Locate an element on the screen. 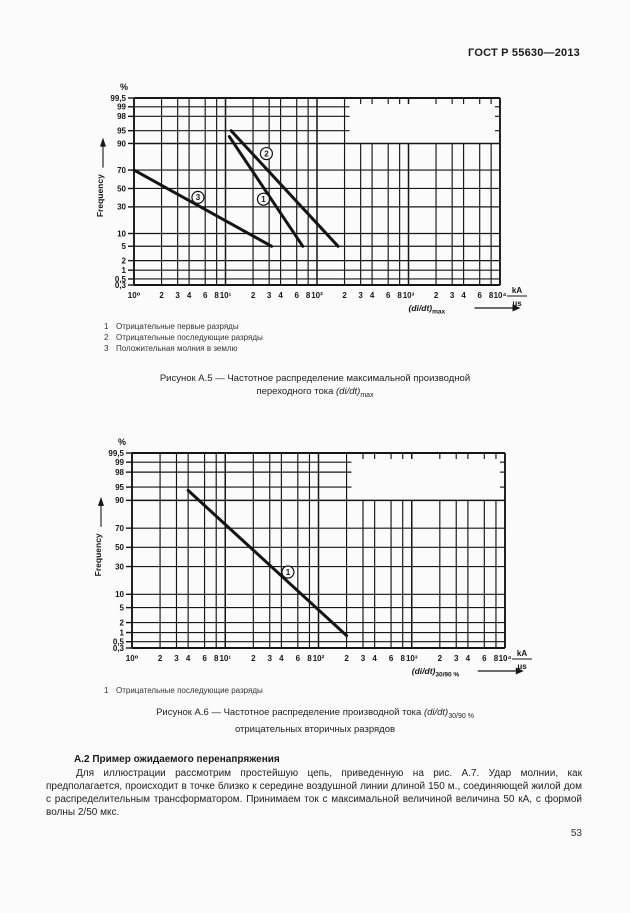  data-series: 1 2 3 is located at coordinates (236, 188).